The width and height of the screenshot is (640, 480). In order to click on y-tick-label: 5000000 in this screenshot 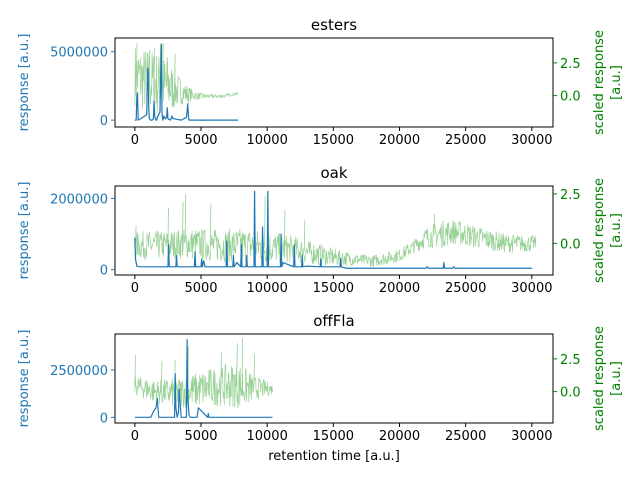, I will do `click(79, 53)`.